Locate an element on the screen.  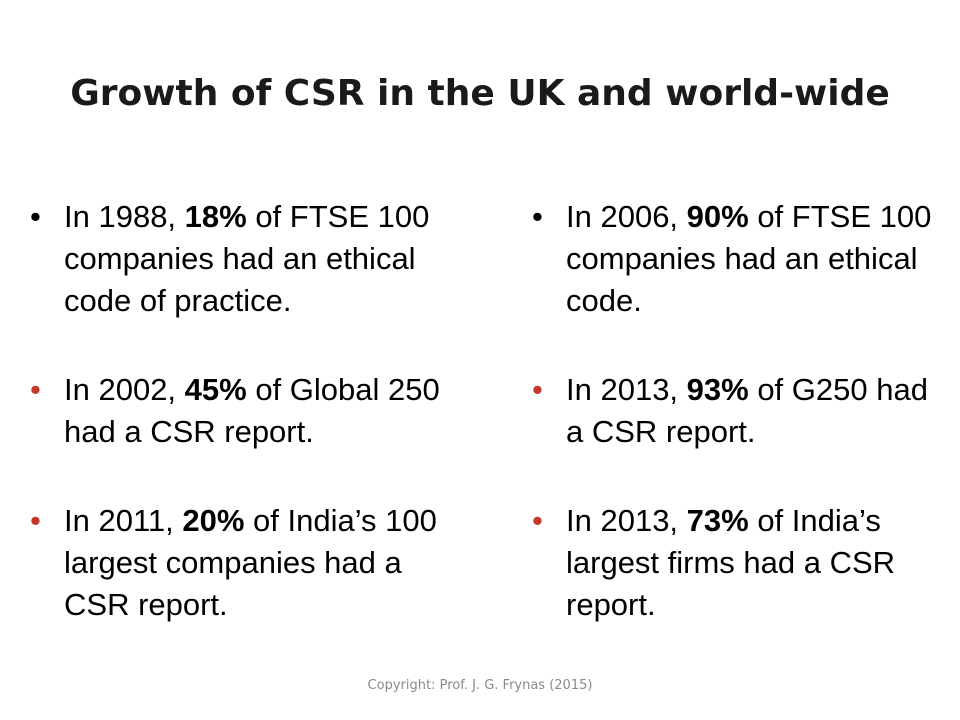
copyright-footer: Copyright: Prof. J. G. Frynas (2015) is located at coordinates (480, 685).